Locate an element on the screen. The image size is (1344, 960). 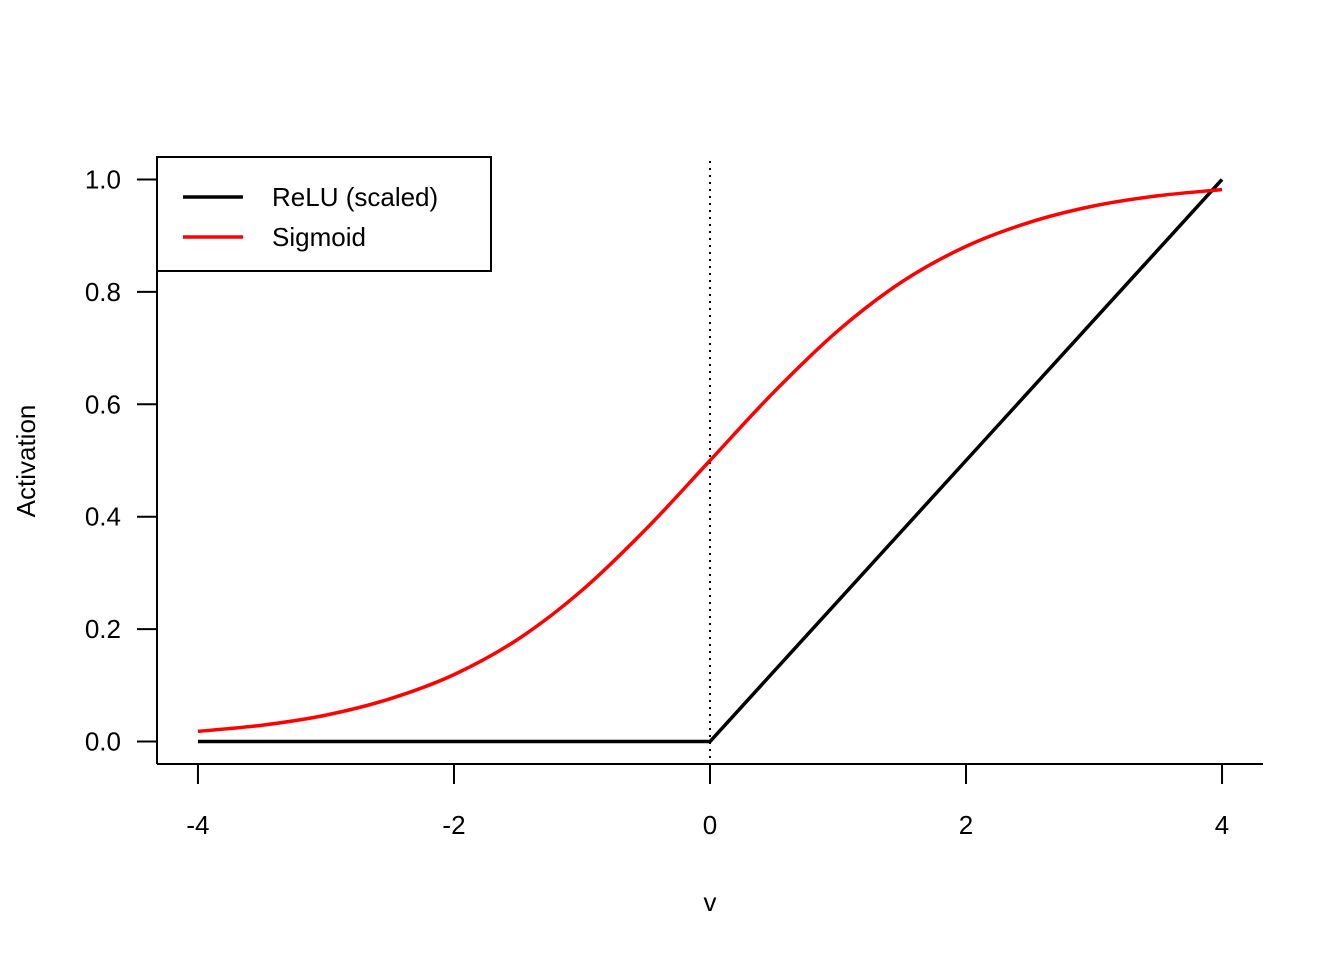
legend-box is located at coordinates (324, 214).